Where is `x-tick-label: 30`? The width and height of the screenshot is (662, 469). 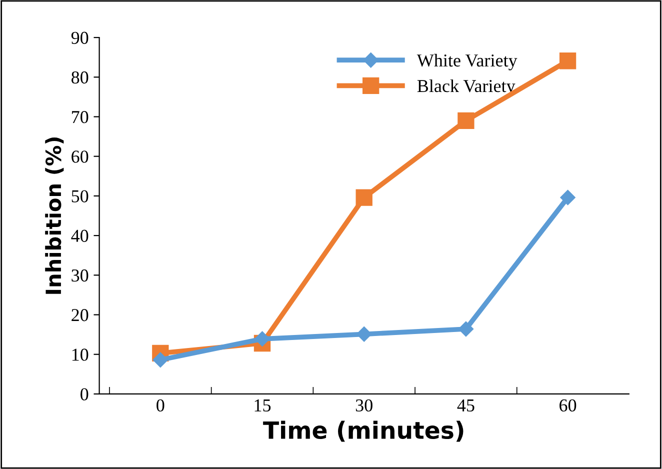 x-tick-label: 30 is located at coordinates (364, 405).